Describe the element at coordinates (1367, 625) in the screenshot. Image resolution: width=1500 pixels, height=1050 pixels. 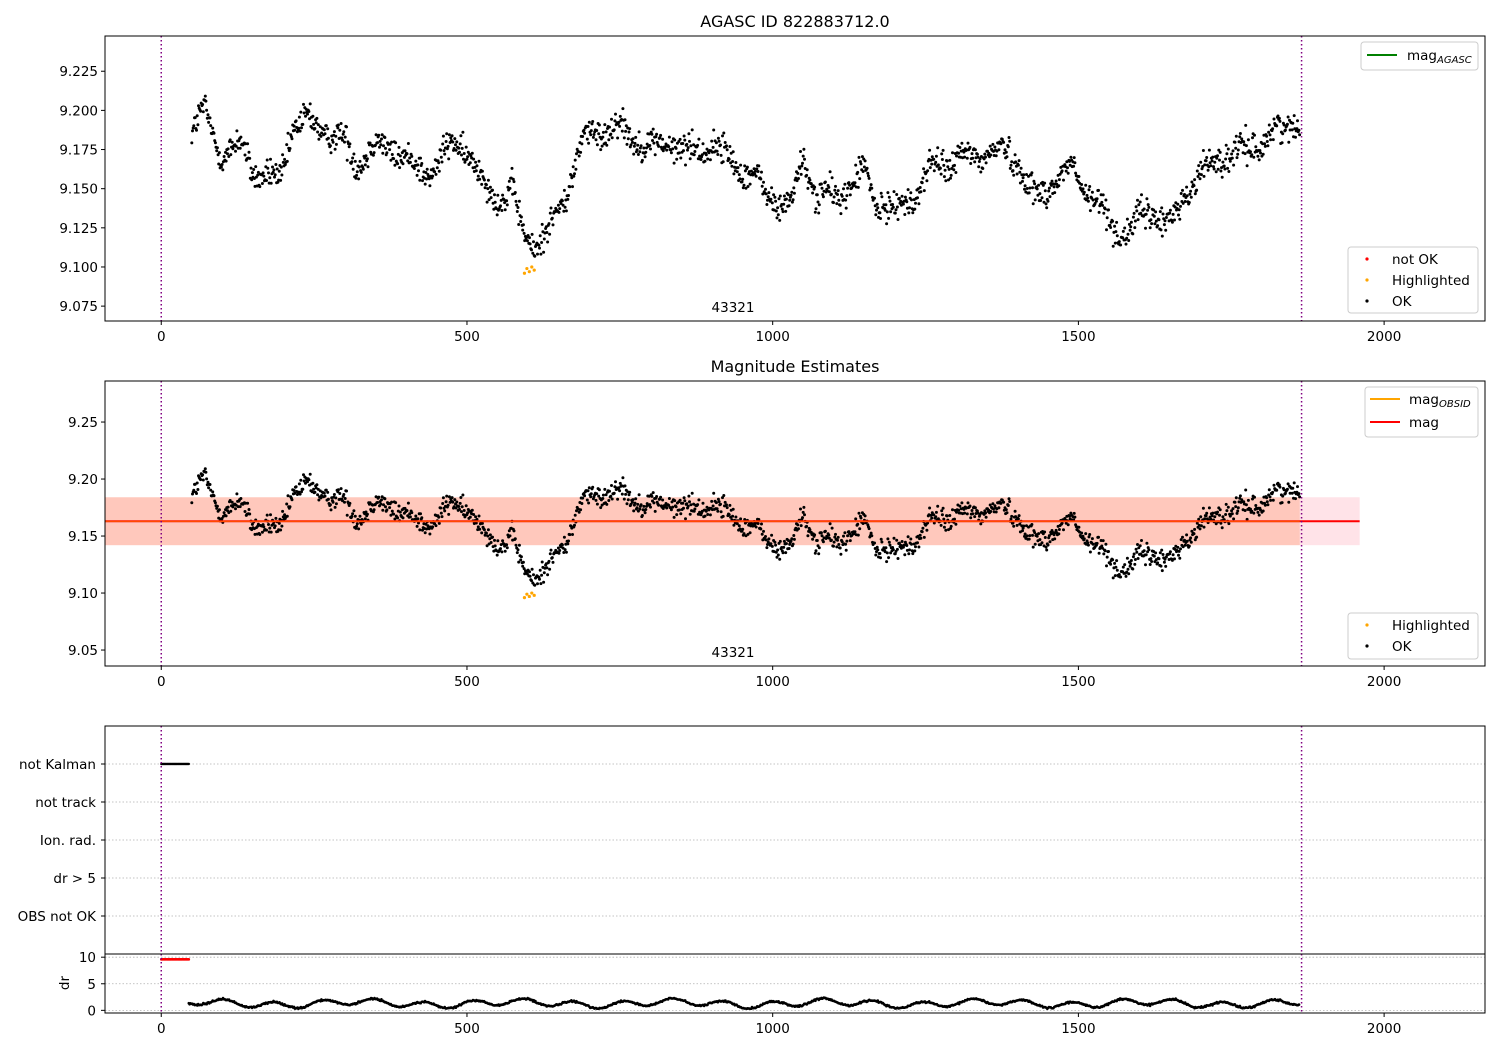
I see `legend-marker-highlighted` at that location.